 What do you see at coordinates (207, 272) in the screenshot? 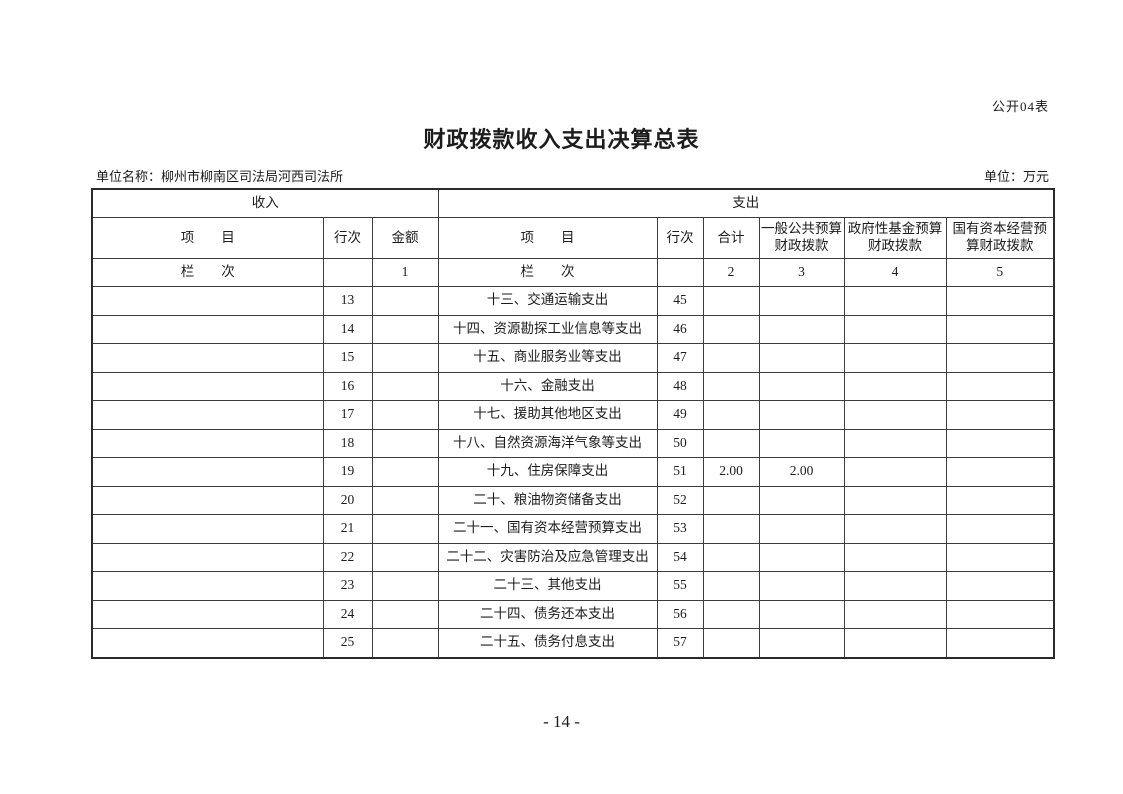
I see `income-index-label: 栏 次` at bounding box center [207, 272].